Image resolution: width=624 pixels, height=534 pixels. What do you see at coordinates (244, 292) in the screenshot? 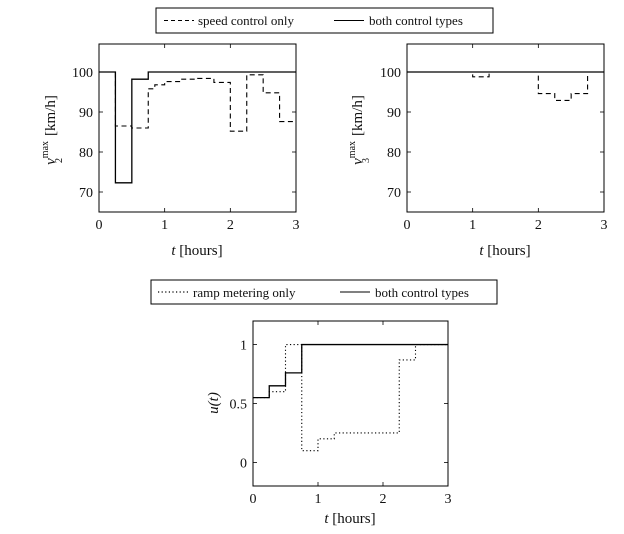
I see `legend-bottom-label-0: ramp metering only` at bounding box center [244, 292].